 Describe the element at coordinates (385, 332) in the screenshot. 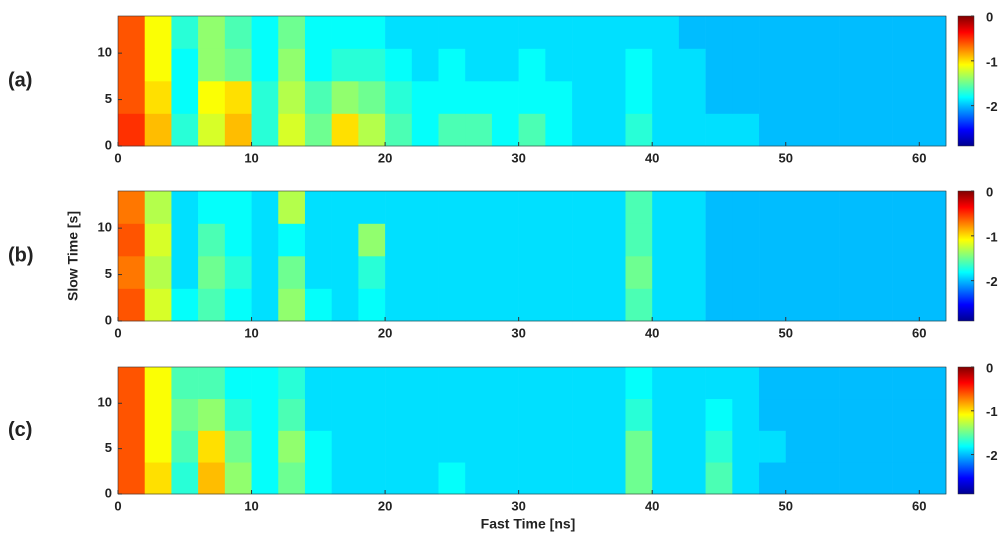

I see `x-tick-label: 20` at that location.